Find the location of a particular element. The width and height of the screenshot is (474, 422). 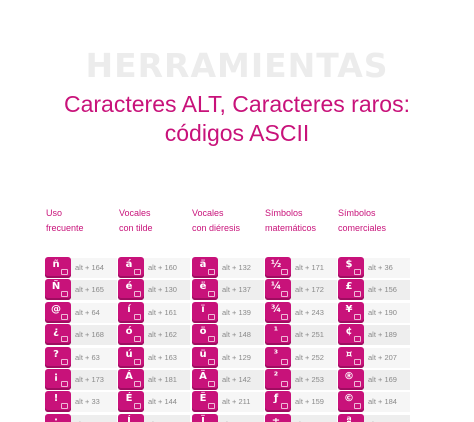

char-key: é is located at coordinates (131, 290).